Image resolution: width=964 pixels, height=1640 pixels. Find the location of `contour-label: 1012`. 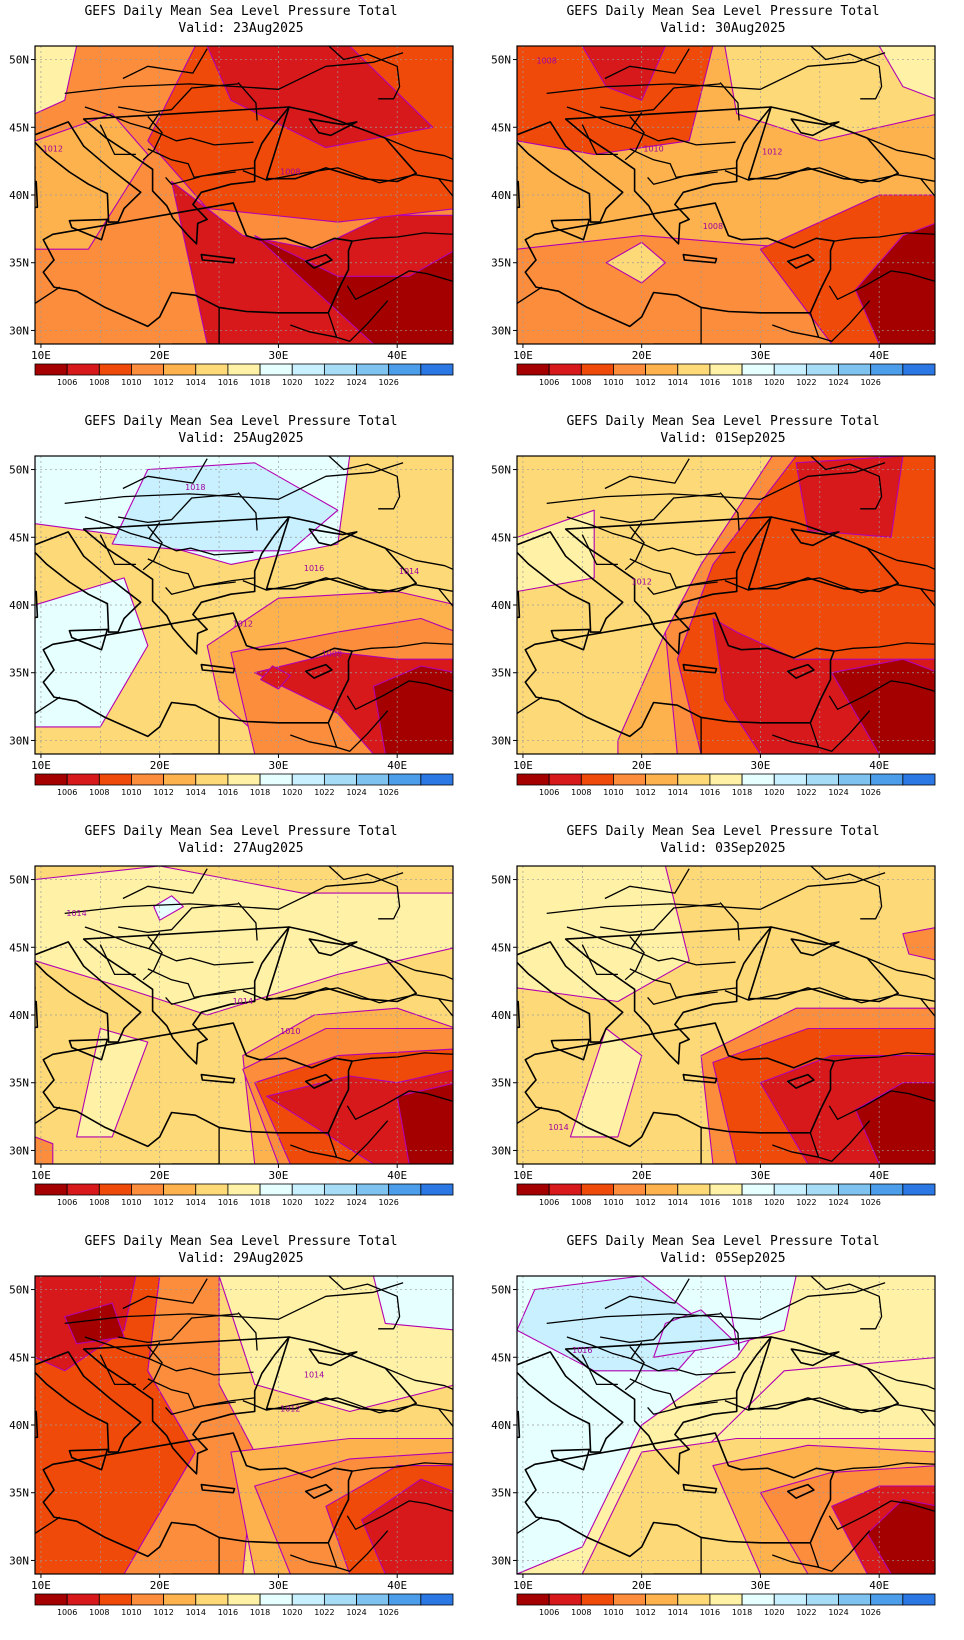

contour-label: 1012 is located at coordinates (243, 624).